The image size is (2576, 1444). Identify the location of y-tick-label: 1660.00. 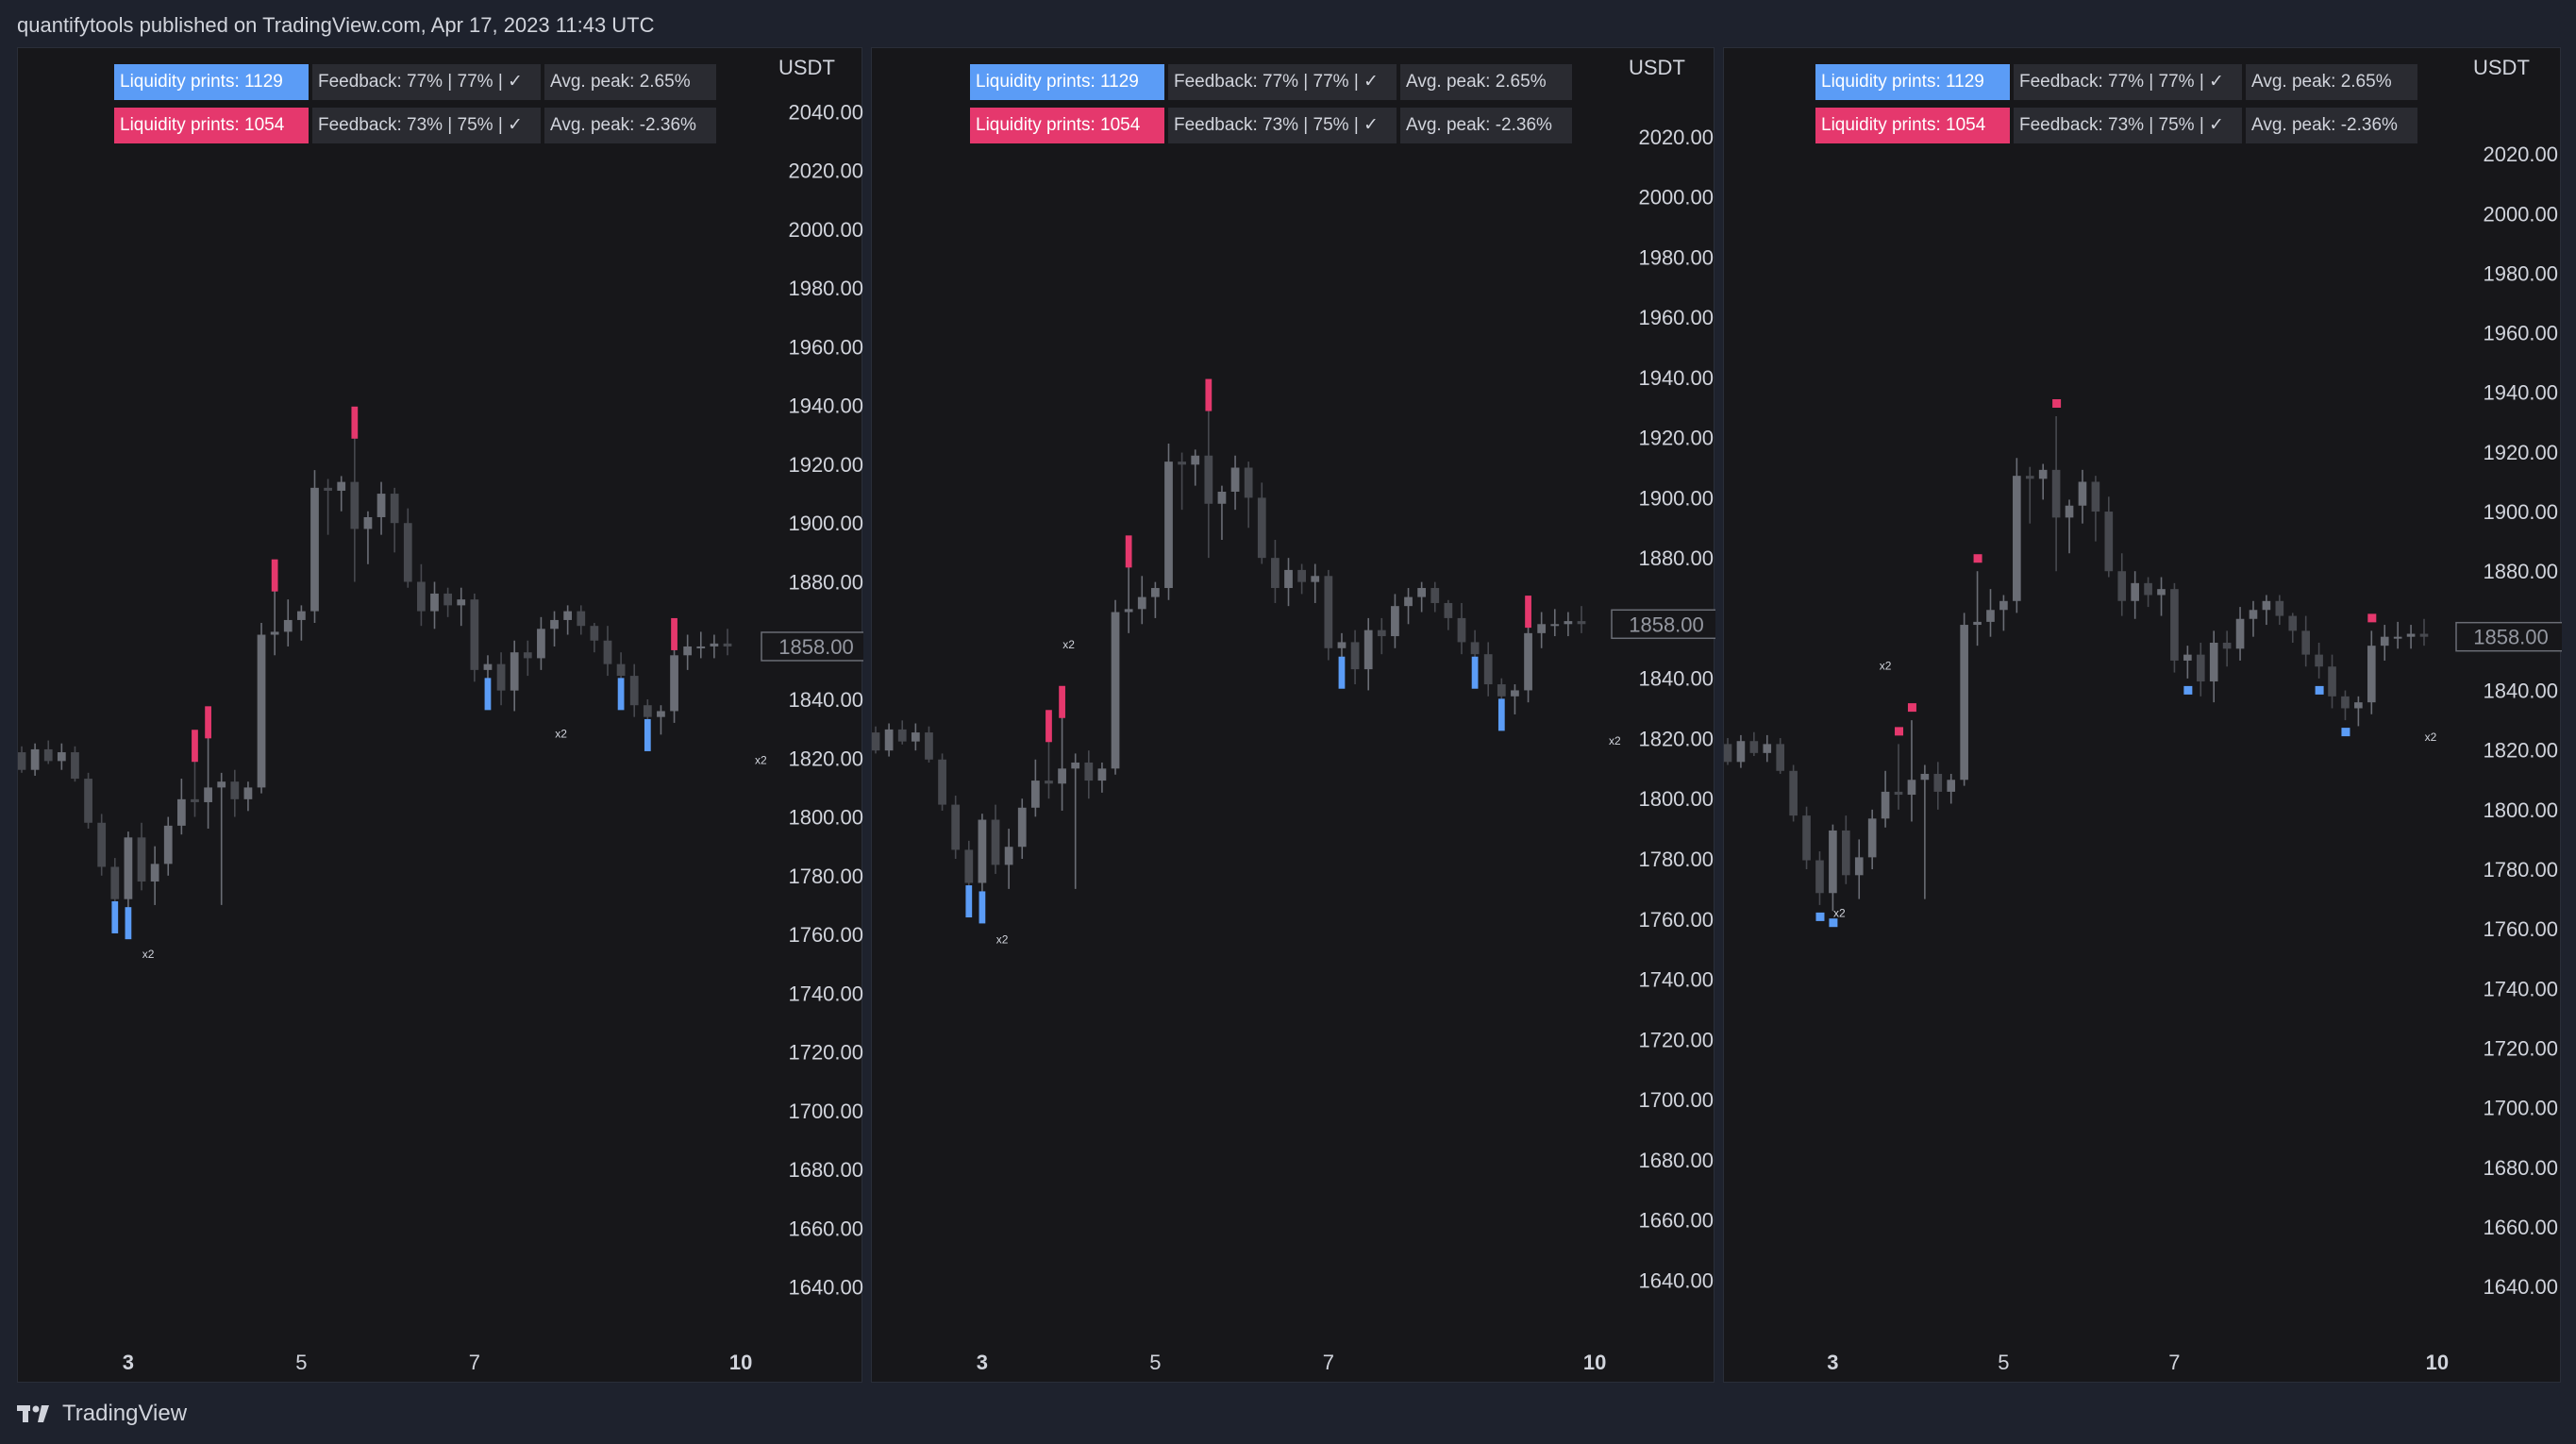
(2520, 1227).